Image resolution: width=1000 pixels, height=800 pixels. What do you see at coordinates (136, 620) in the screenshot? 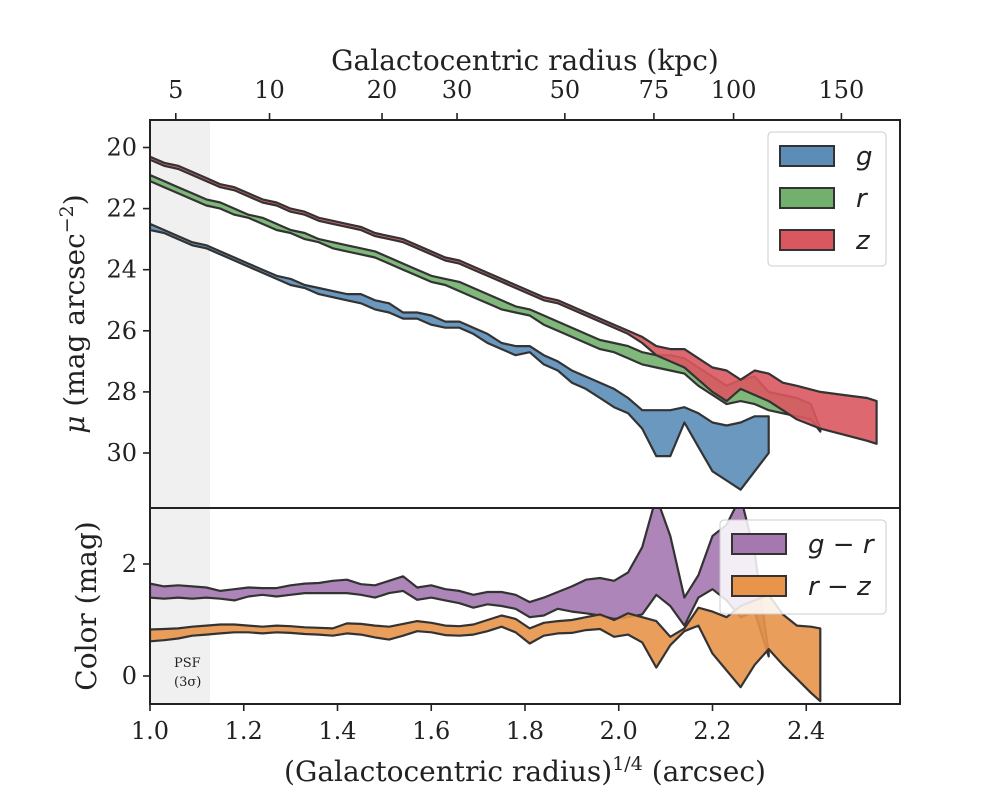
I see `bottom-y-ticks: 02` at bounding box center [136, 620].